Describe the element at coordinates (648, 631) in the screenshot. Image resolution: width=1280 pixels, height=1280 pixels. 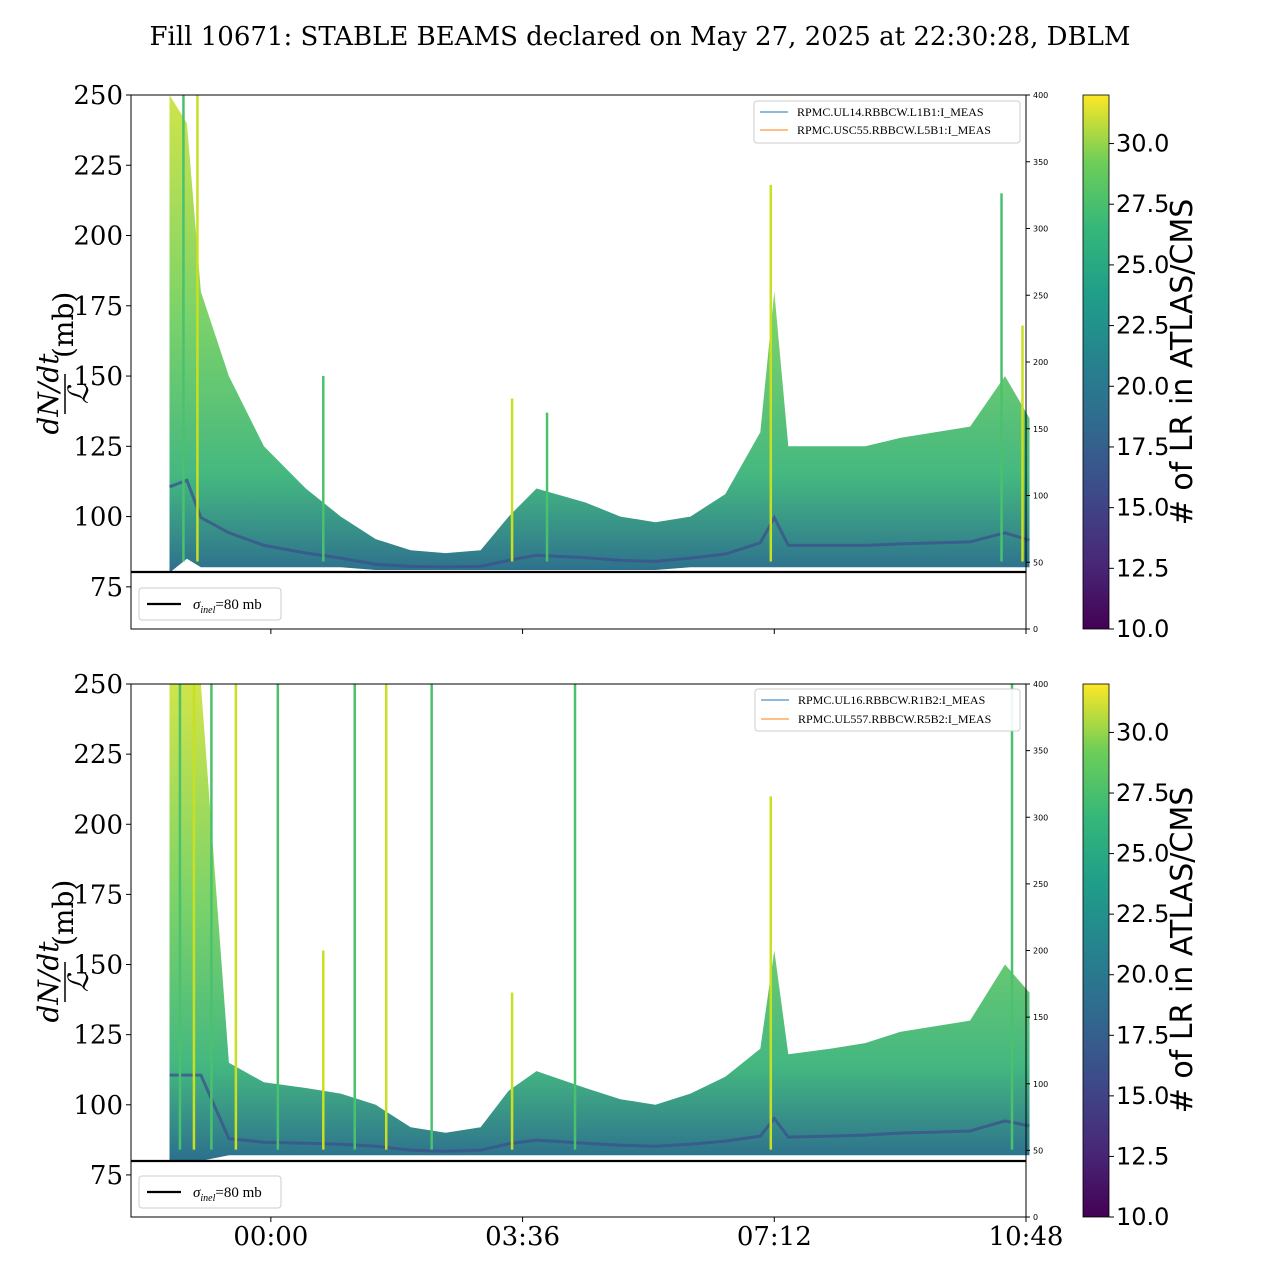
I see `x-axis-top` at that location.